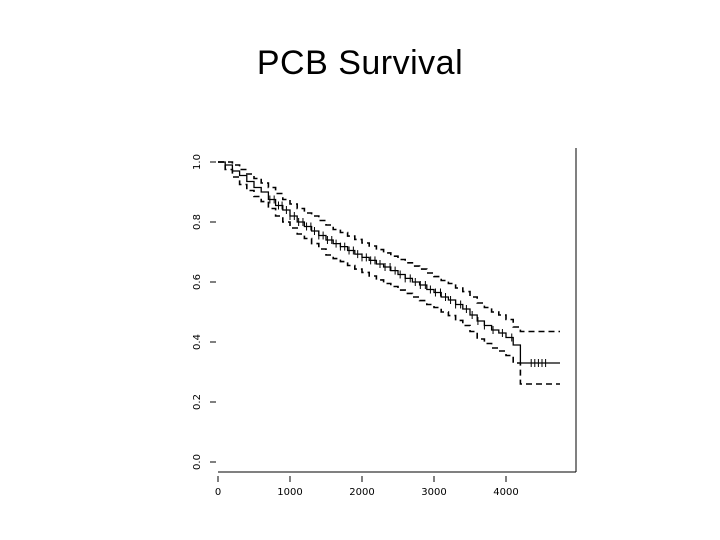 Image resolution: width=720 pixels, height=540 pixels. I want to click on y-tick-label: 0.4, so click(197, 342).